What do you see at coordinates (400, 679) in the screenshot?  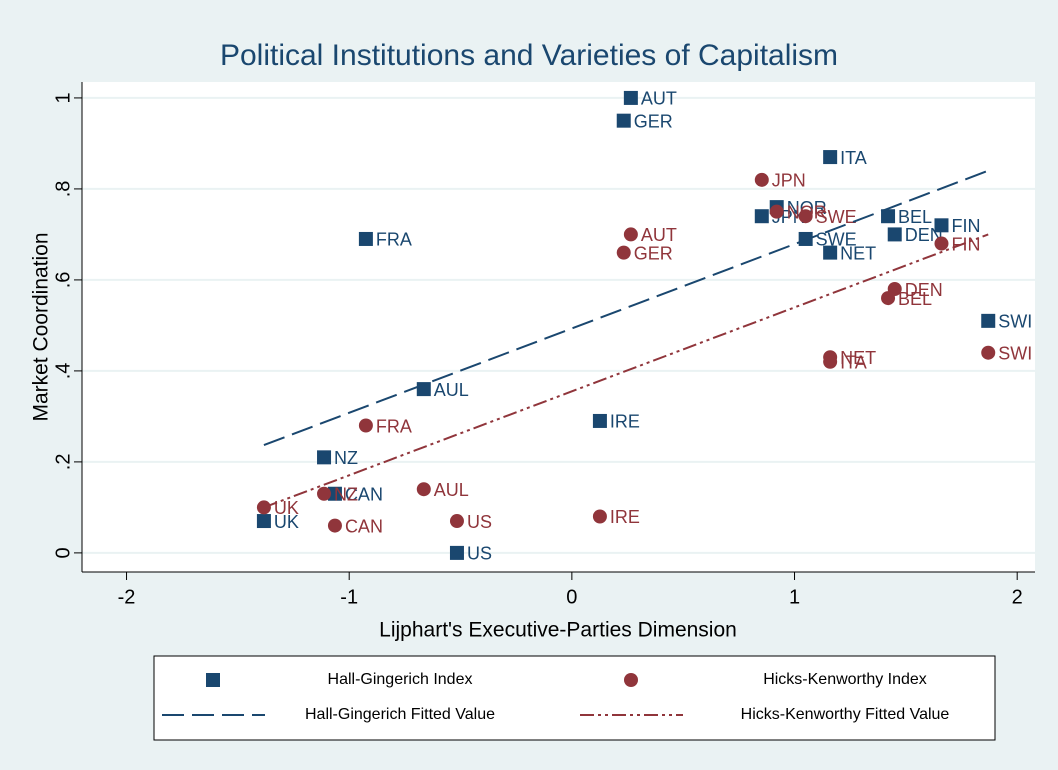 I see `legend-label: Hall-Gingerich Index` at bounding box center [400, 679].